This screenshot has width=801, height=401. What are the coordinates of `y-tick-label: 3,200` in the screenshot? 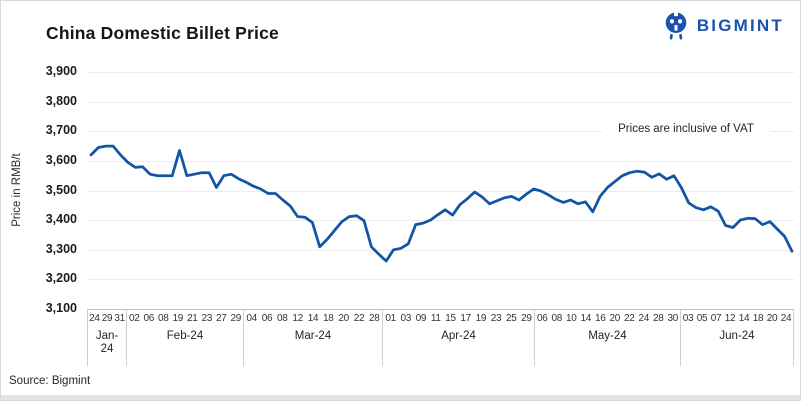 It's located at (61, 278).